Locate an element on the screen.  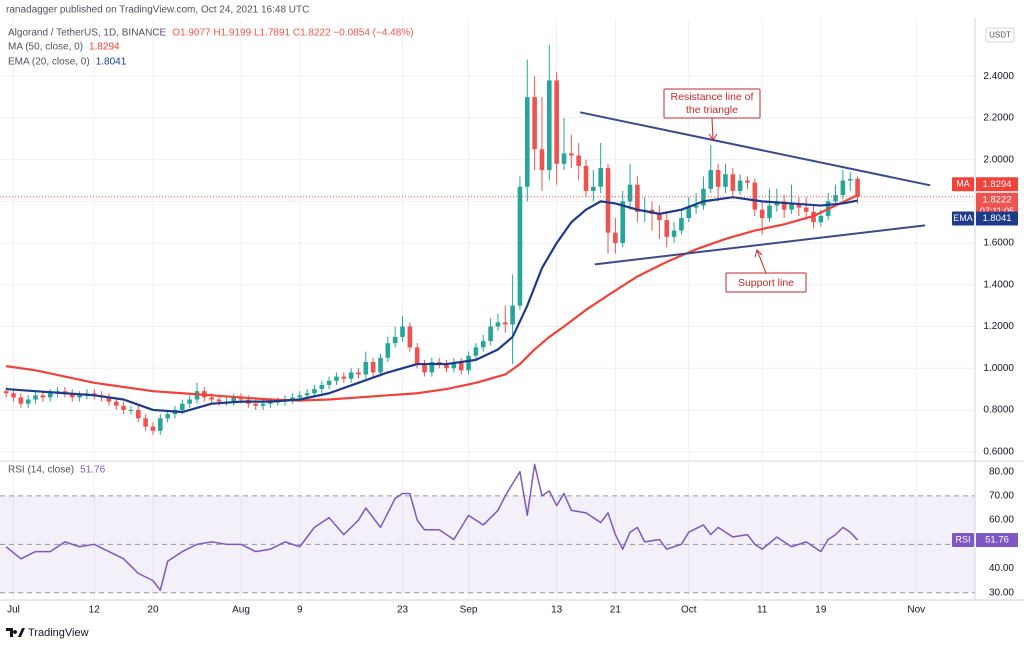
annotation-arrow is located at coordinates (760, 261).